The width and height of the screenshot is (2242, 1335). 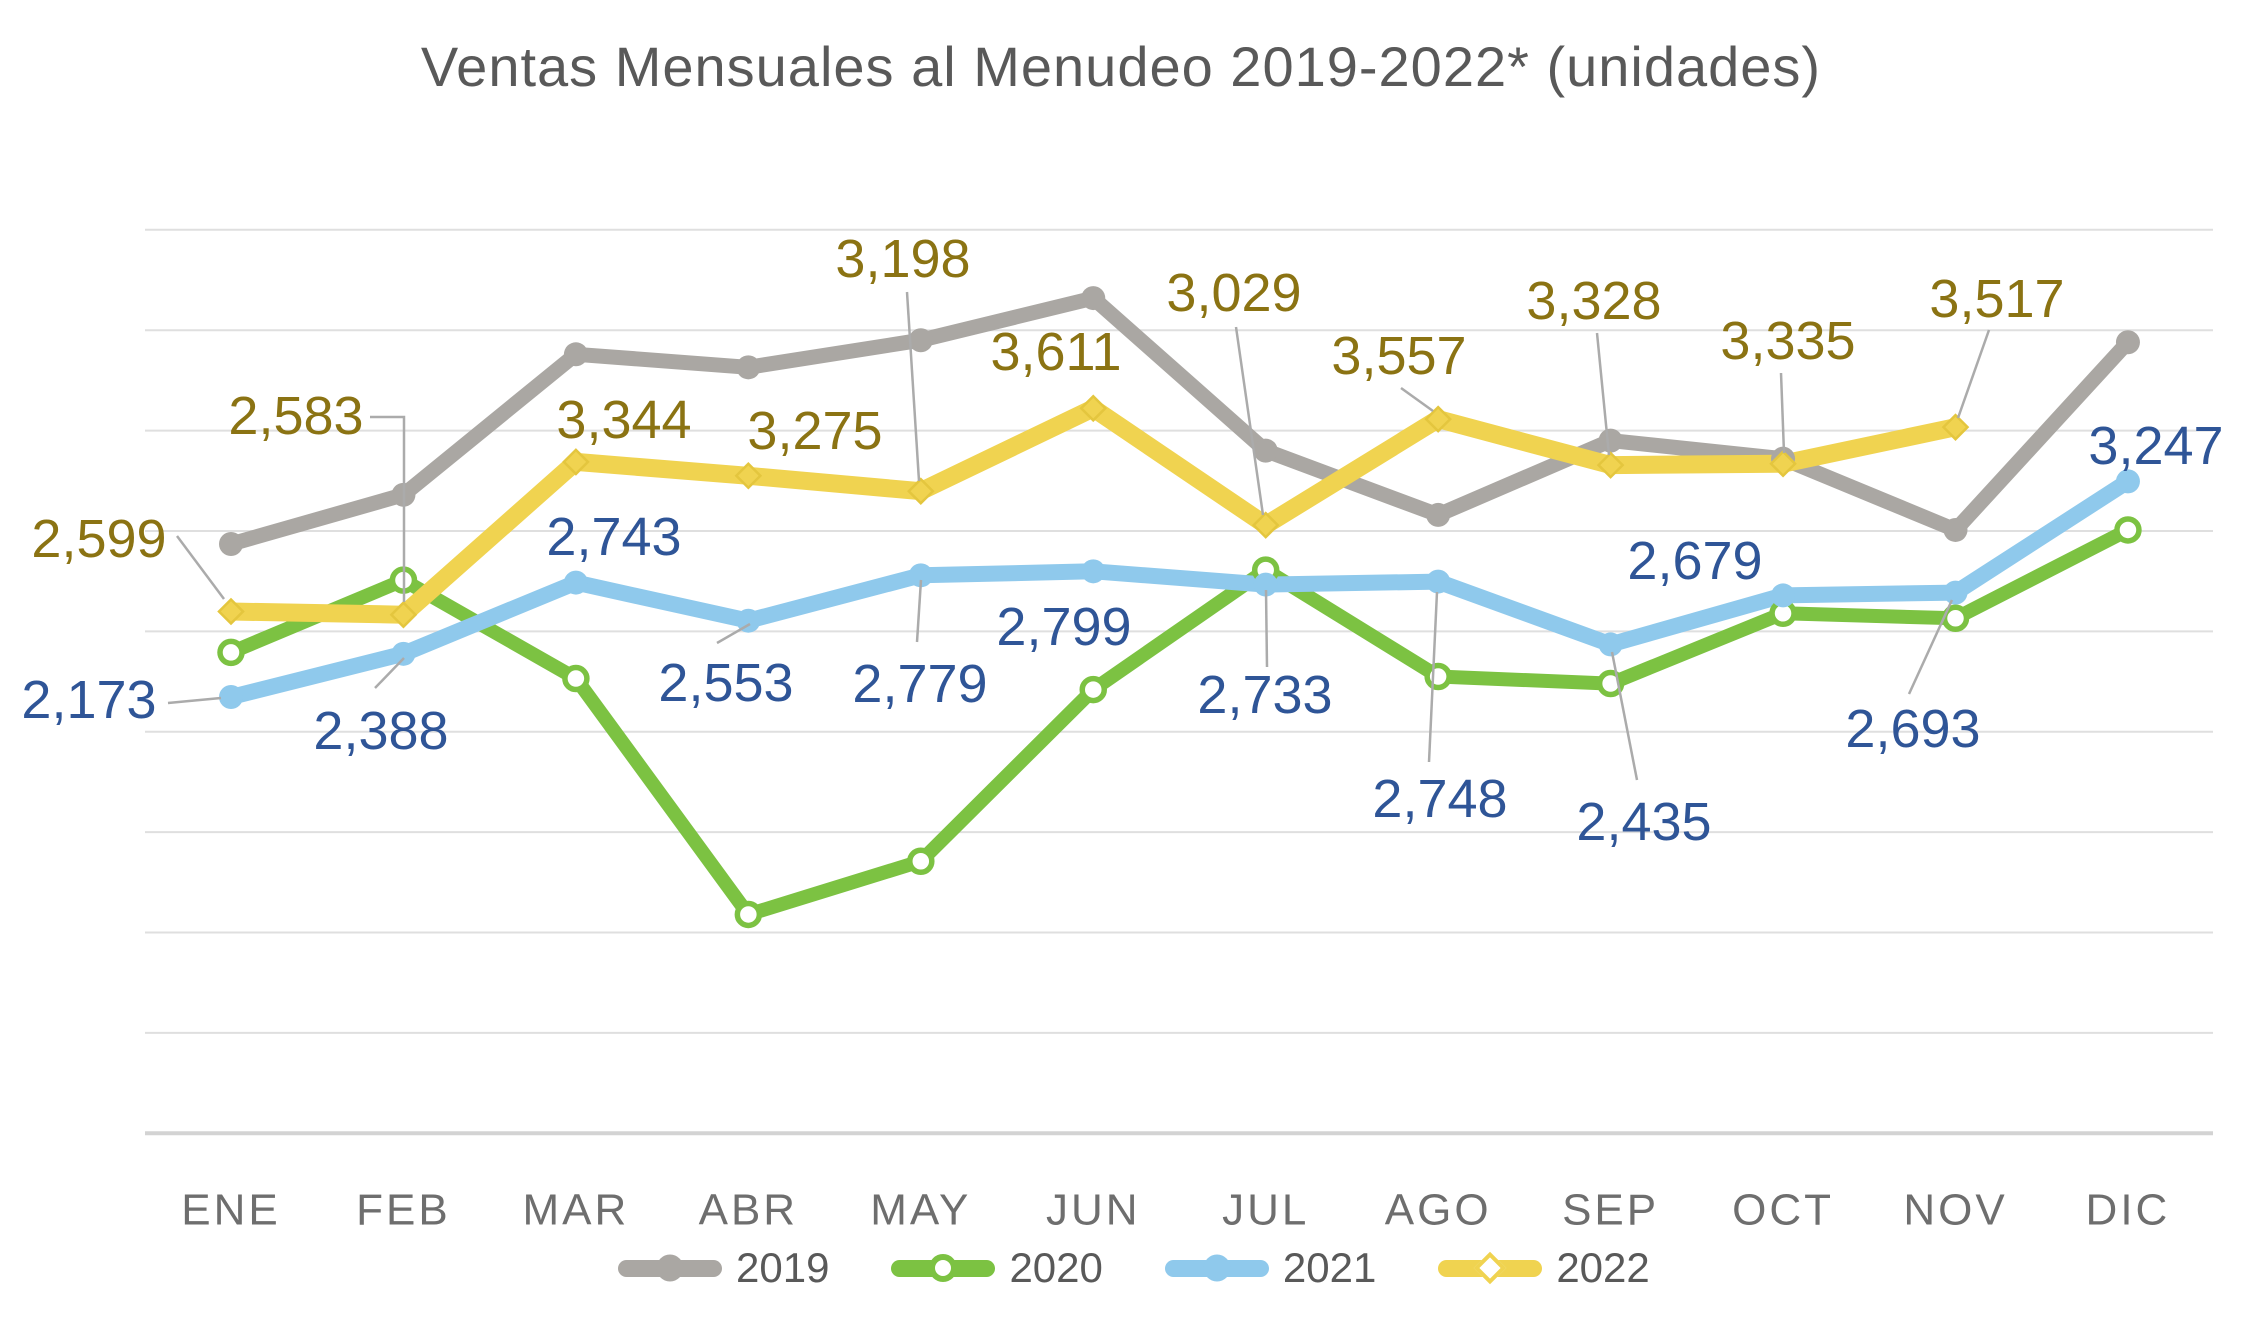 I want to click on x-label-NOV: NOV, so click(x=1955, y=1210).